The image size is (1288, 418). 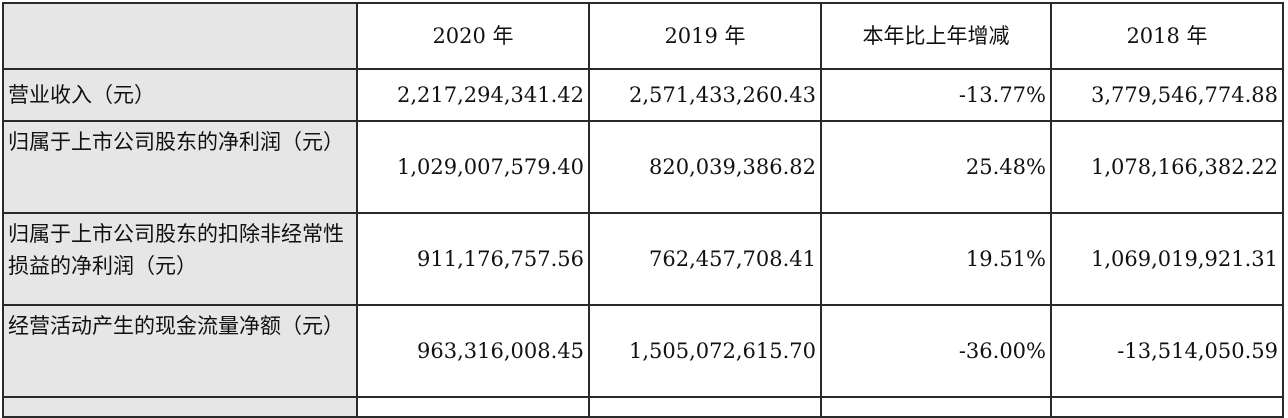 What do you see at coordinates (473, 36) in the screenshot?
I see `header-2020: 2020 年` at bounding box center [473, 36].